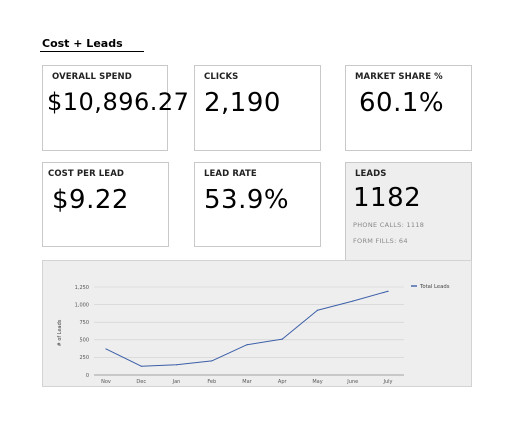 Image resolution: width=516 pixels, height=427 pixels. Describe the element at coordinates (176, 382) in the screenshot. I see `x-tick-label: Jan` at that location.